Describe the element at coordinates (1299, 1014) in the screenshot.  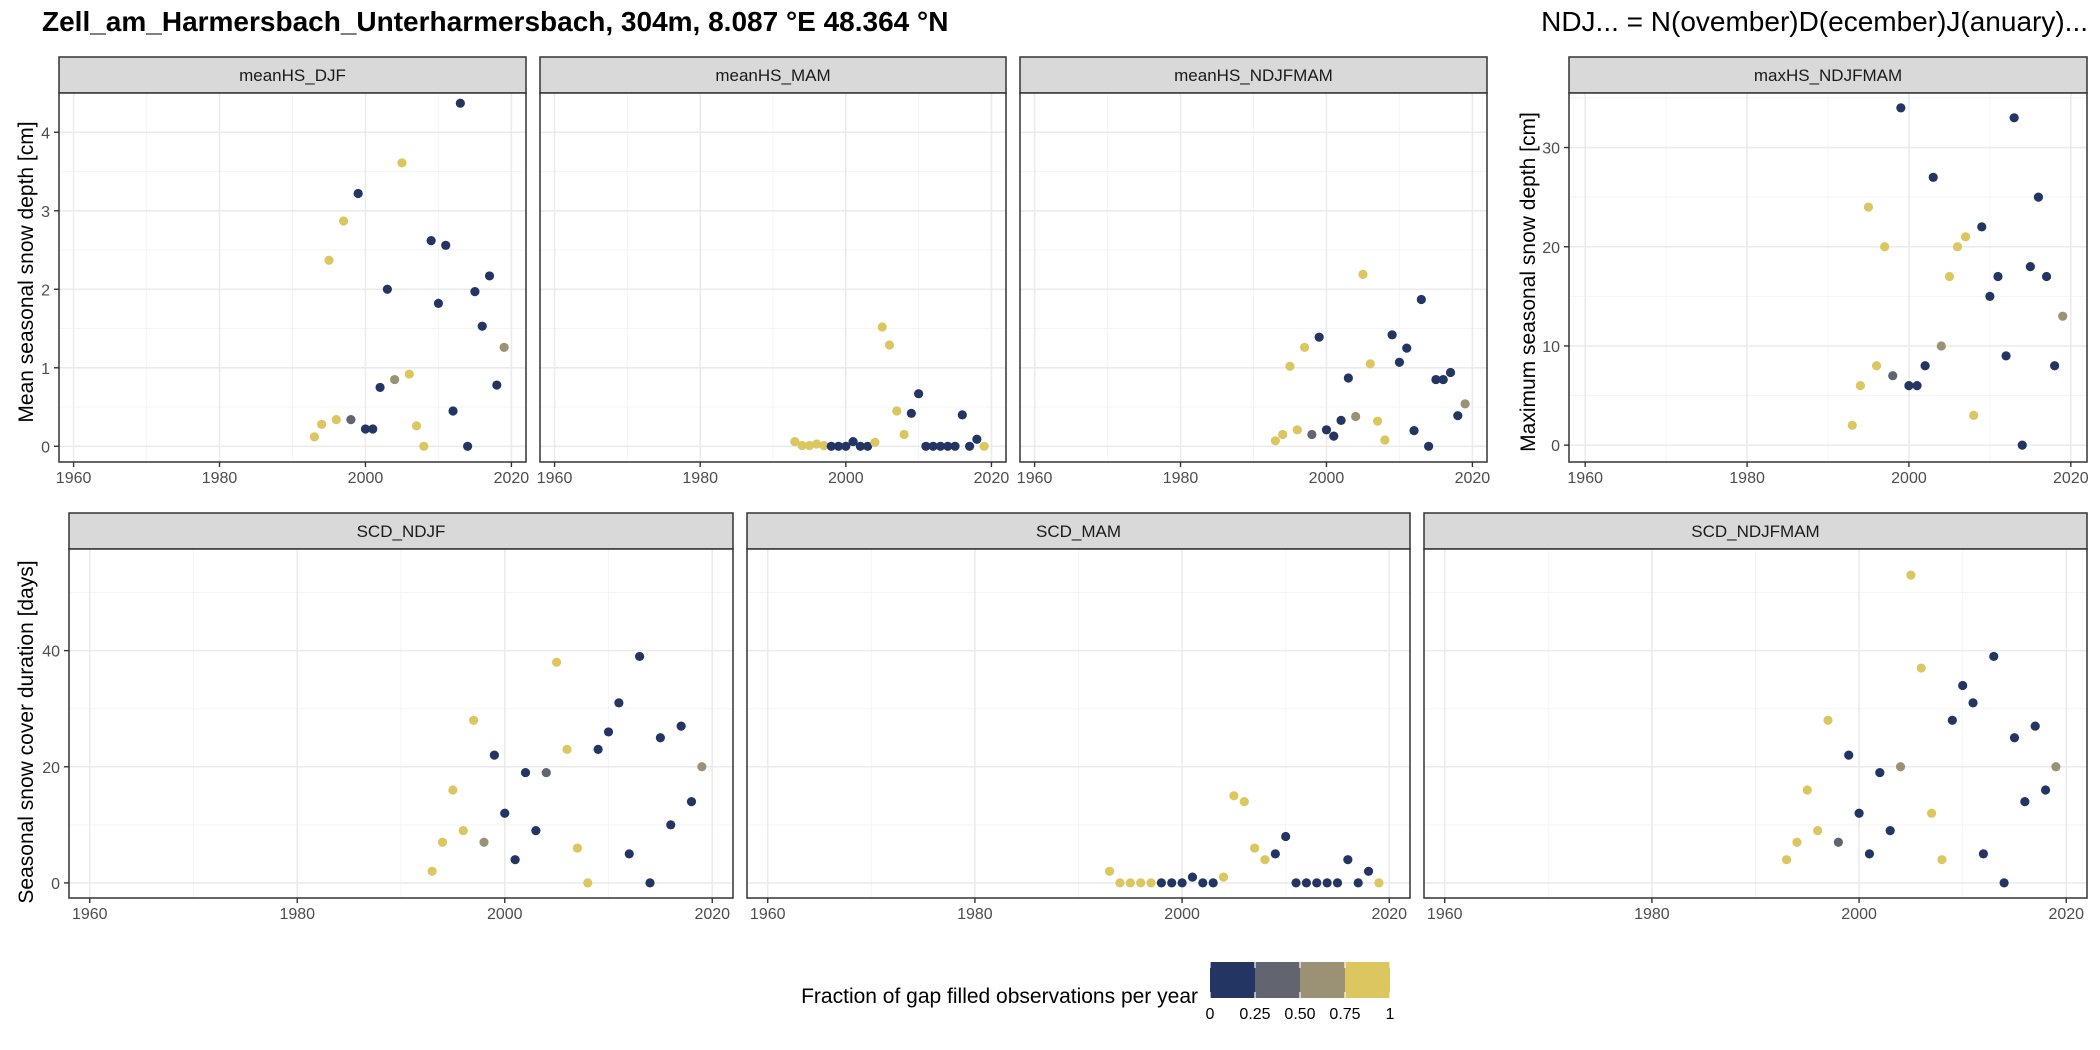
I see `legend-tick-label: 0.50` at that location.